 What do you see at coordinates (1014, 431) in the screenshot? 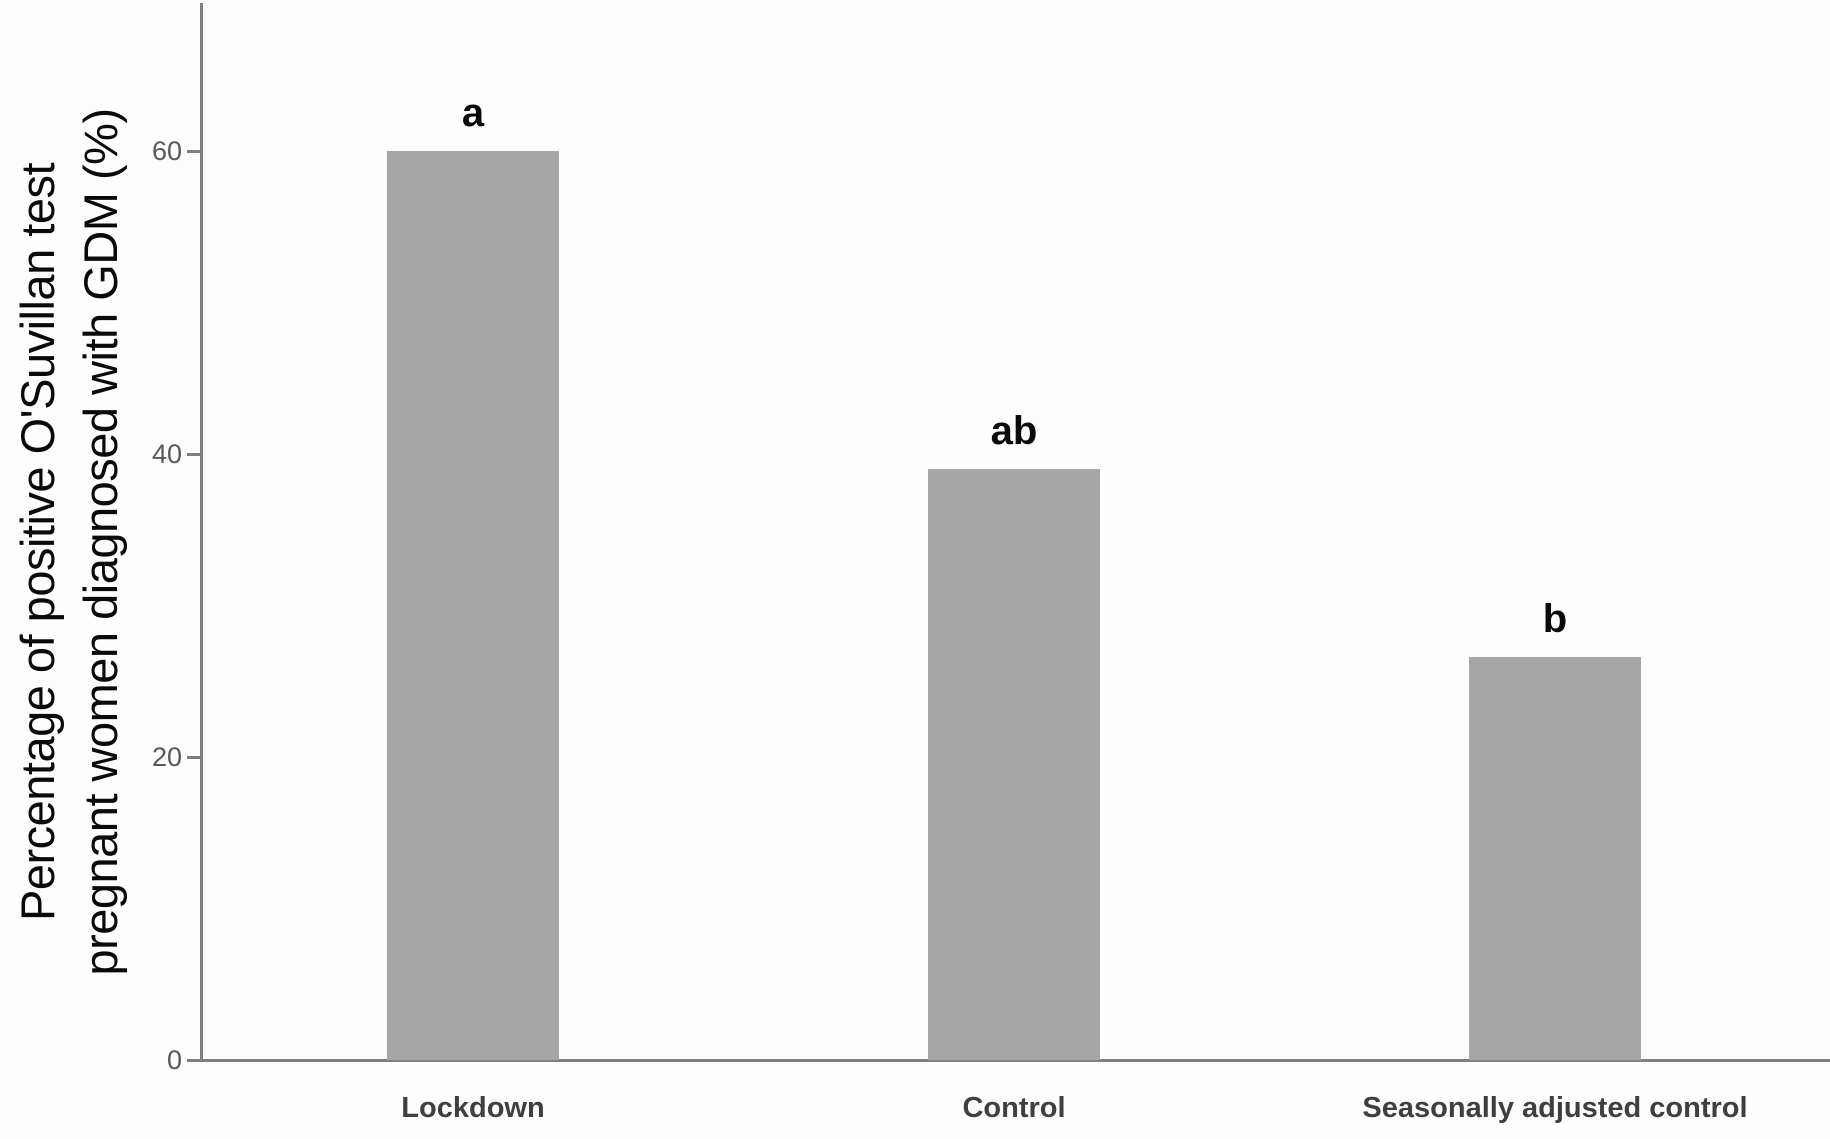
I see `significance-label-control: ab` at bounding box center [1014, 431].